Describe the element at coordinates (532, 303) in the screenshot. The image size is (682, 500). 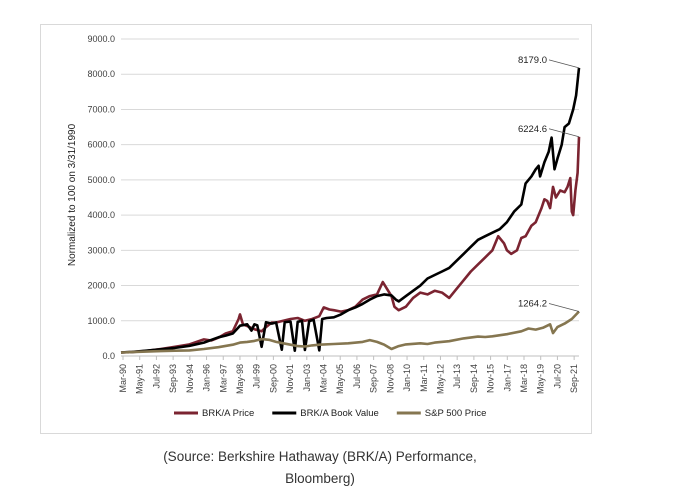
I see `annotation-label: 1264.2` at that location.